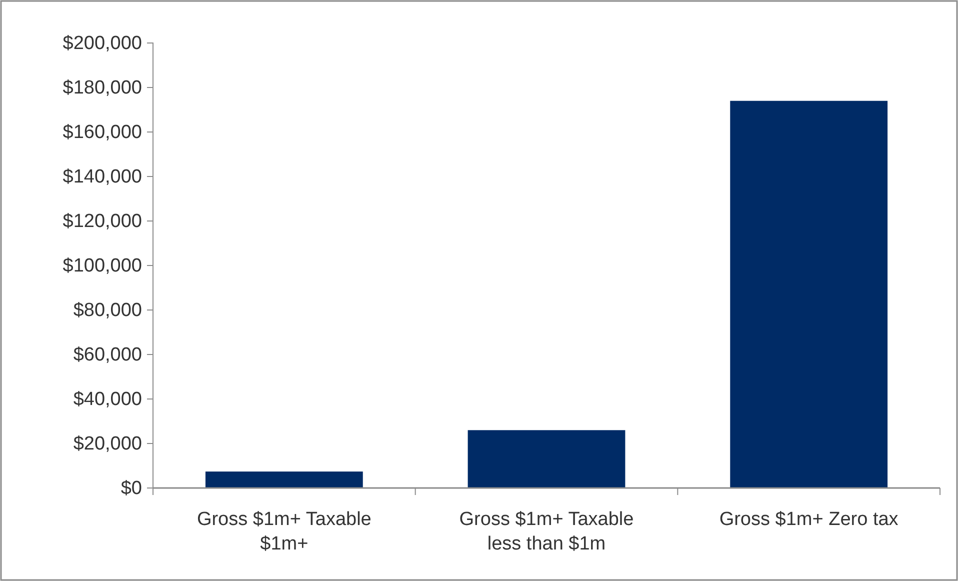  I want to click on y-tick-label: $200,000, so click(102, 43).